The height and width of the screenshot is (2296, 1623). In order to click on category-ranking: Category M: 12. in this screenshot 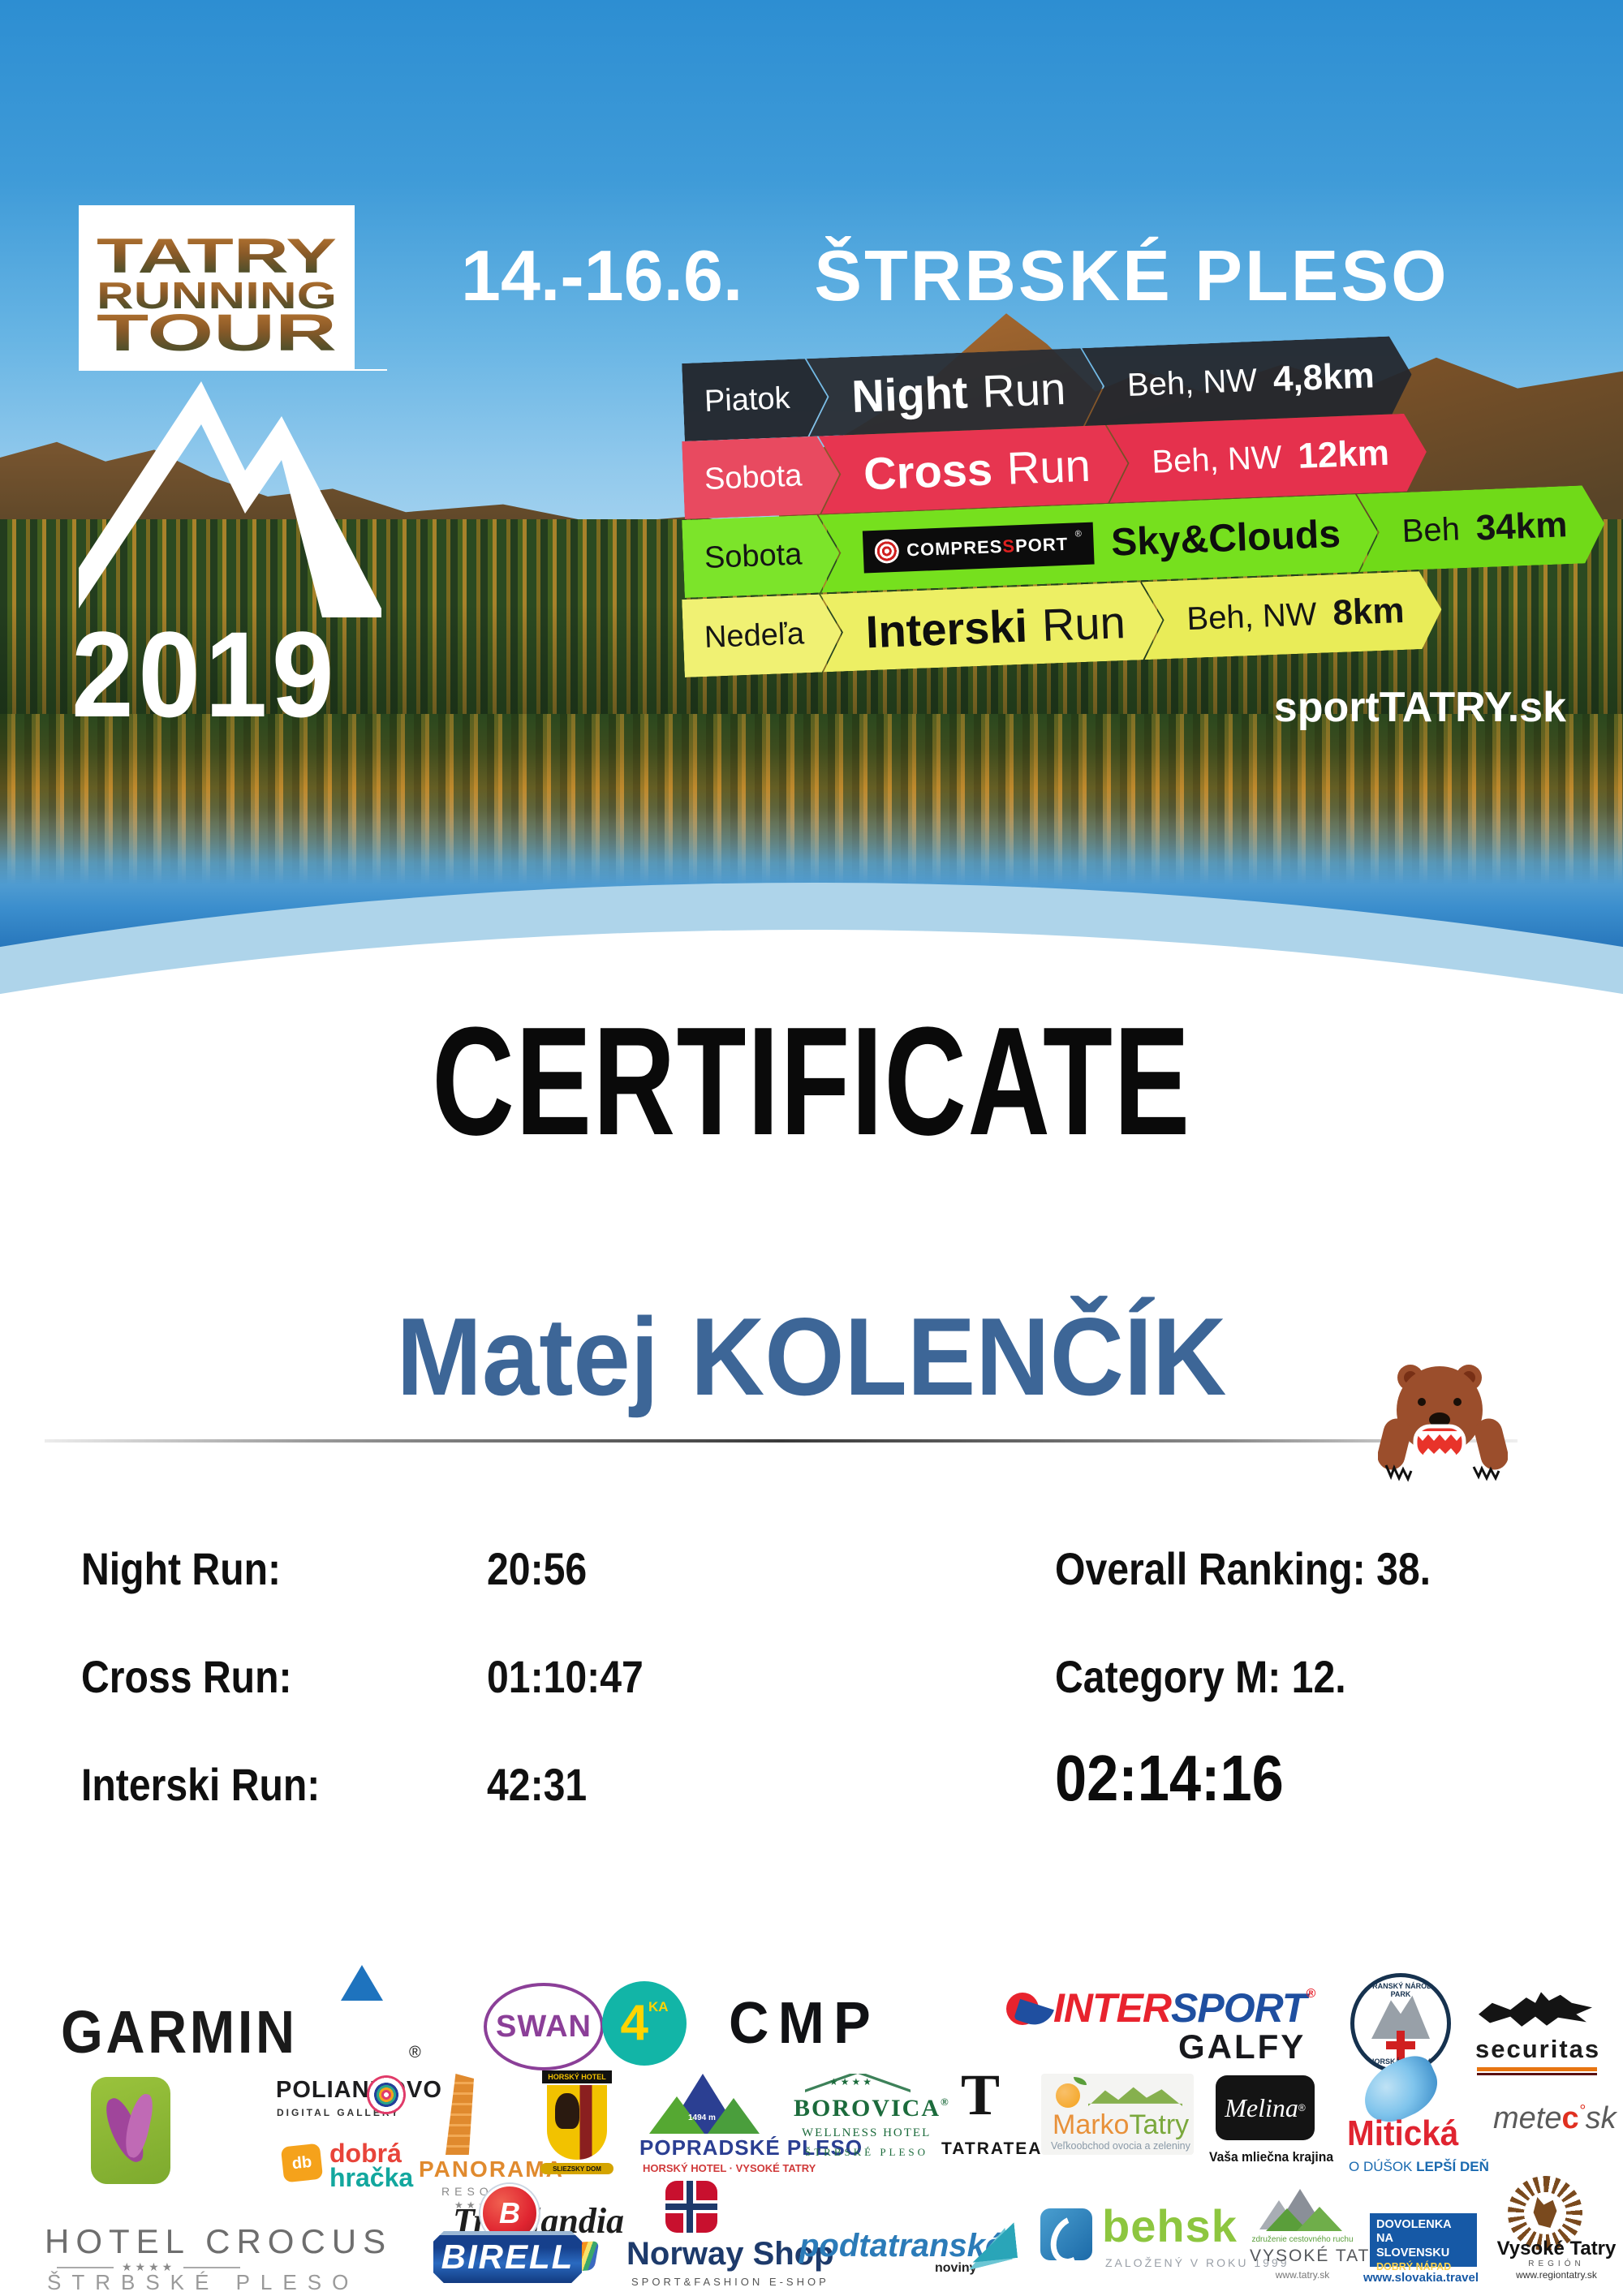, I will do `click(1200, 1676)`.